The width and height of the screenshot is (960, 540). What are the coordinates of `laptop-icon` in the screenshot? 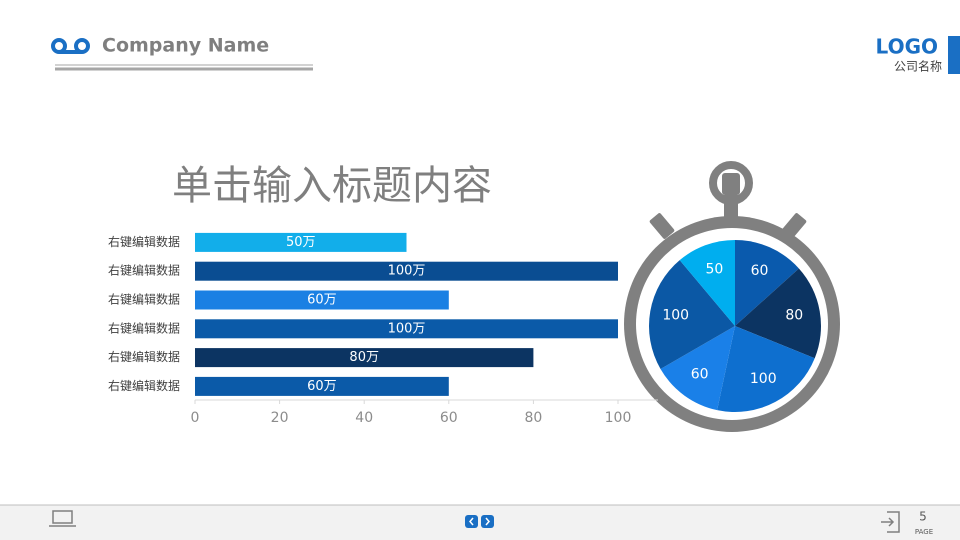 It's located at (62, 518).